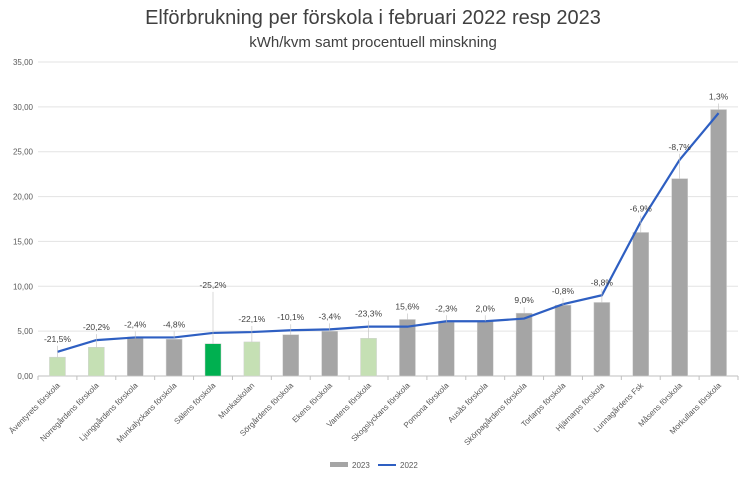 The width and height of the screenshot is (746, 478). What do you see at coordinates (23, 241) in the screenshot?
I see `y-tick-label: 15,00` at bounding box center [23, 241].